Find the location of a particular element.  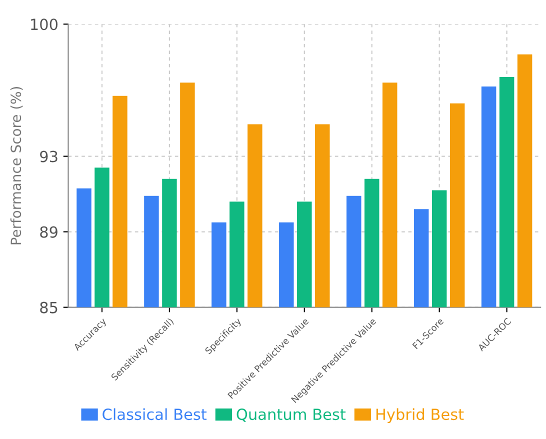

y-tick-label: 93 is located at coordinates (49, 156).